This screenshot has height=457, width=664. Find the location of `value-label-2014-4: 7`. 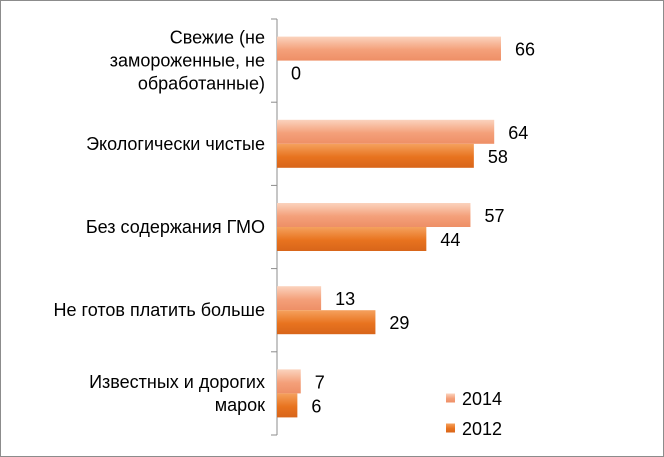

value-label-2014-4: 7 is located at coordinates (320, 382).